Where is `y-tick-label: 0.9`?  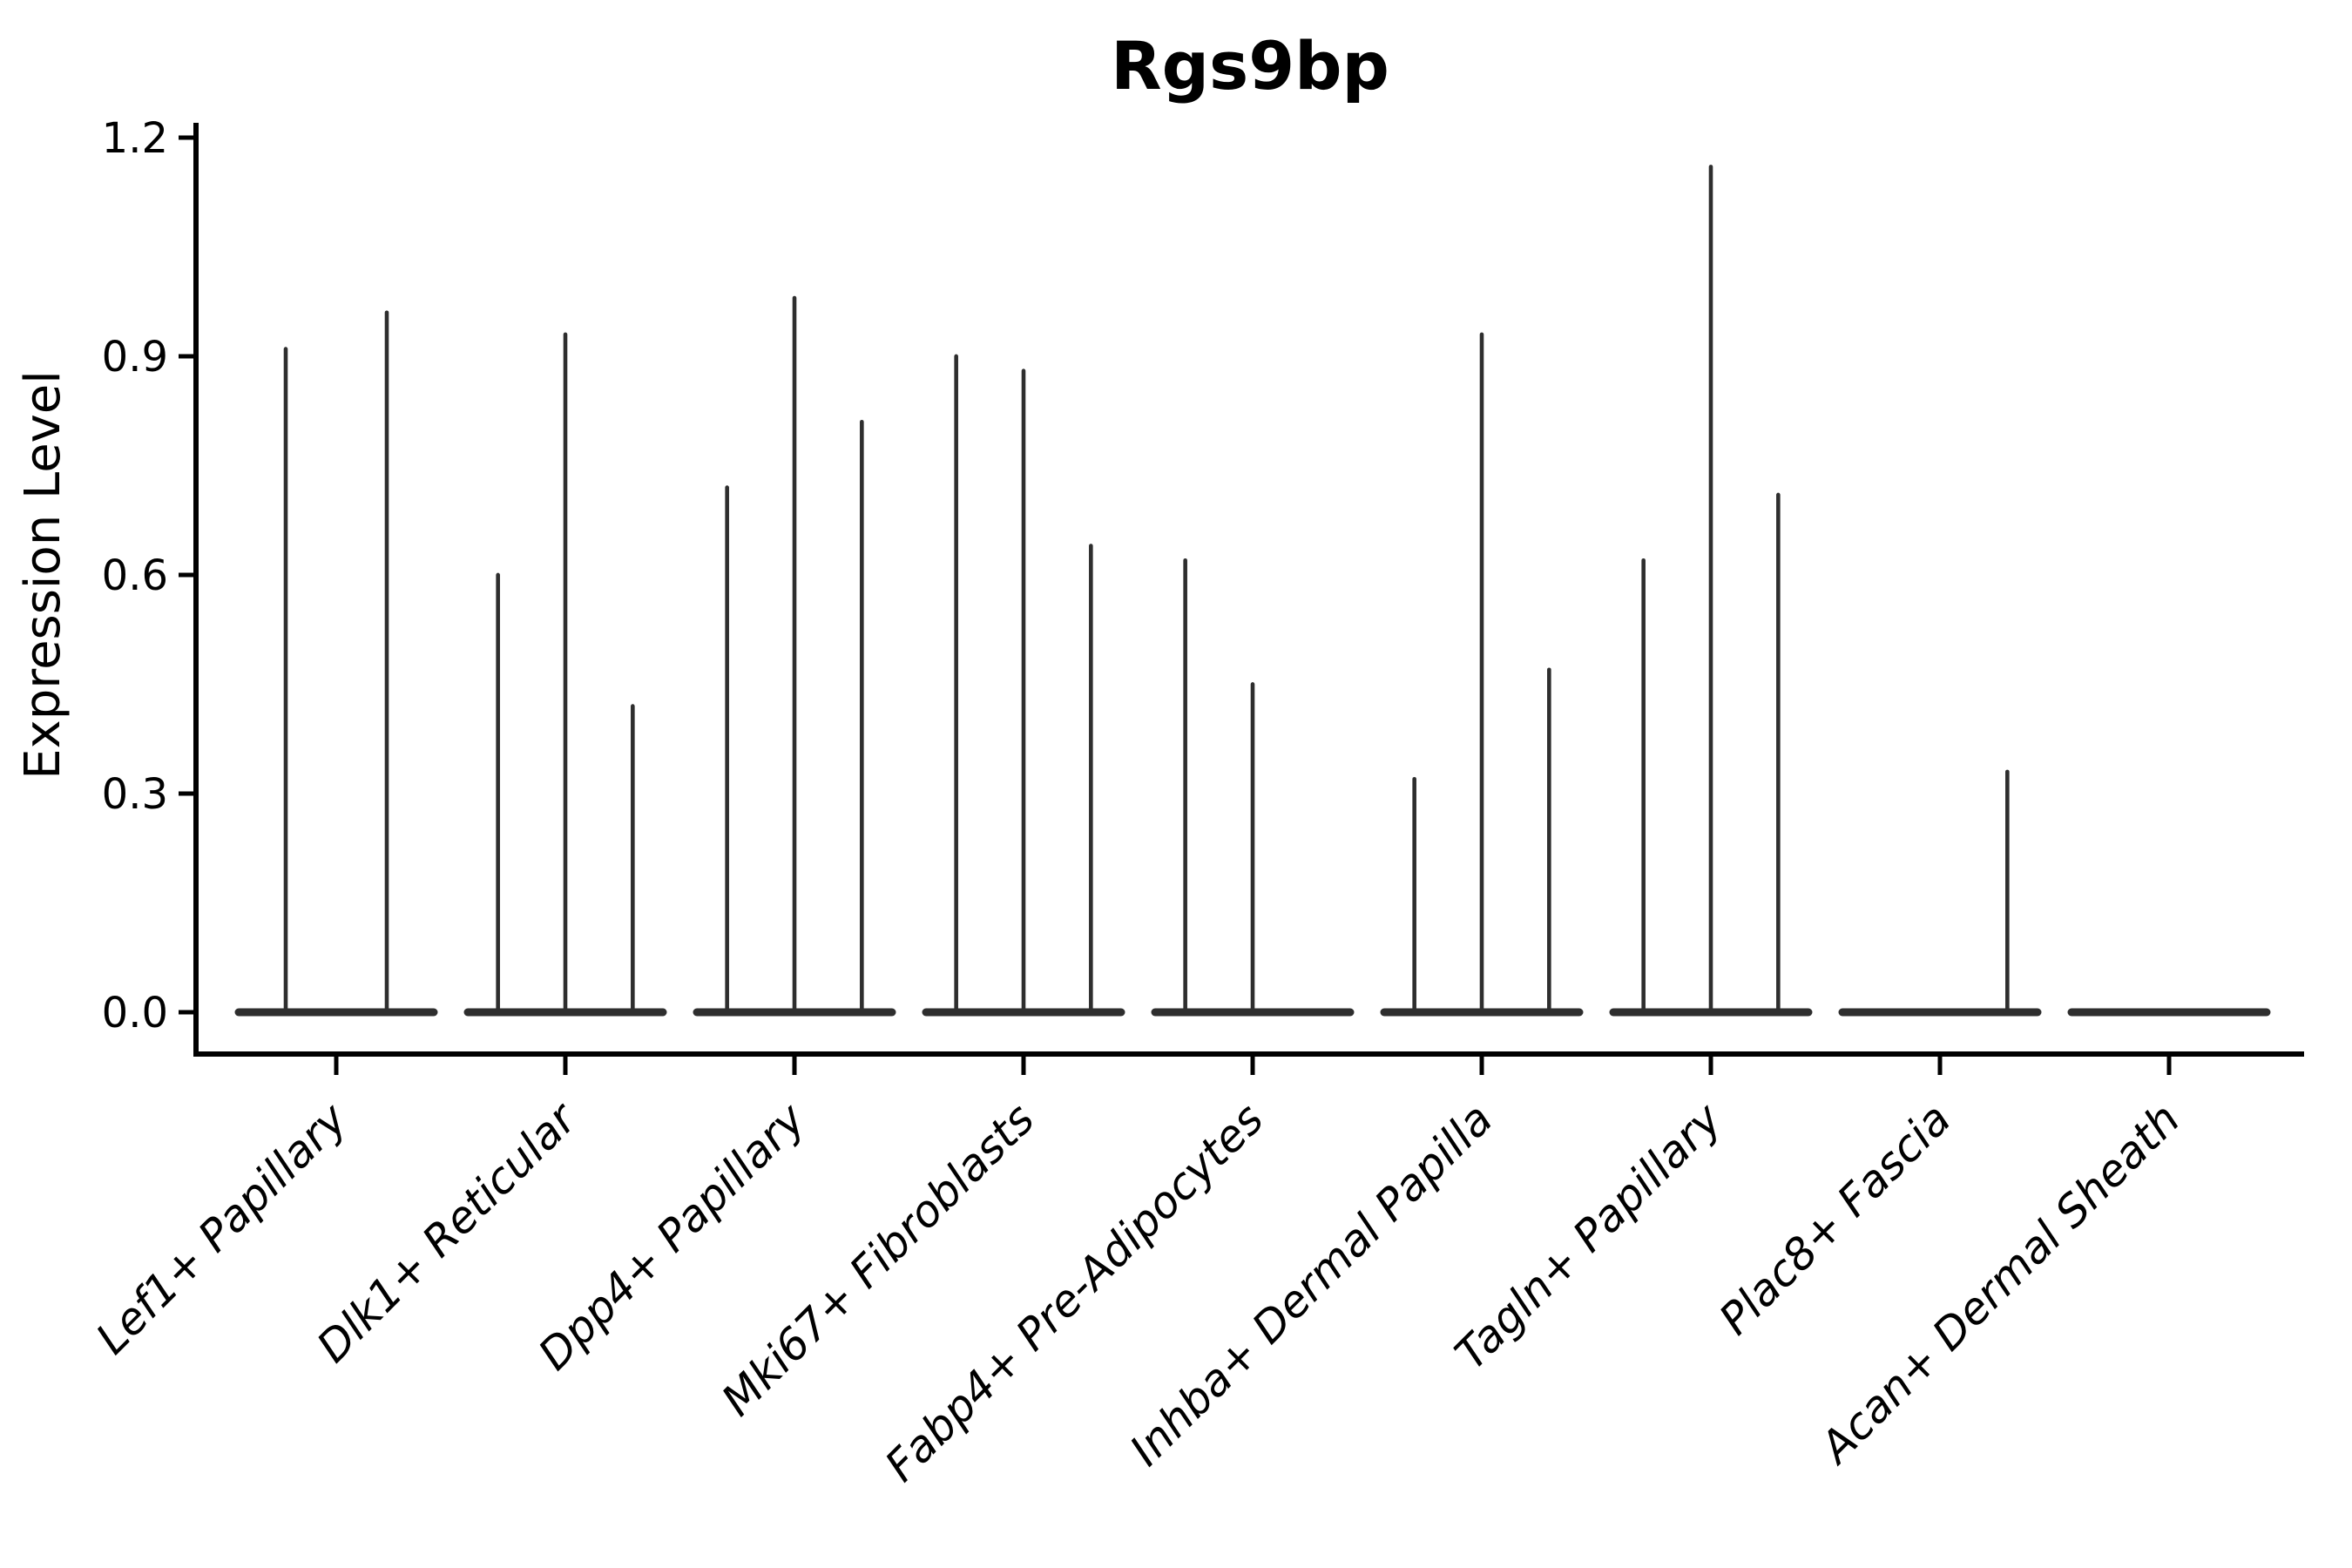
y-tick-label: 0.9 is located at coordinates (135, 357).